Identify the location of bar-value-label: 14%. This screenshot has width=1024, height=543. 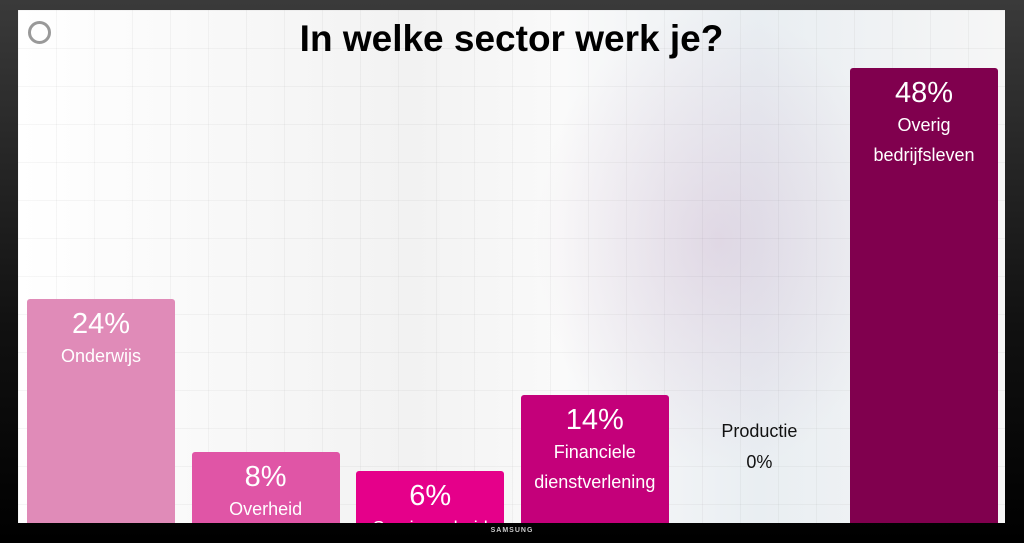
(594, 419).